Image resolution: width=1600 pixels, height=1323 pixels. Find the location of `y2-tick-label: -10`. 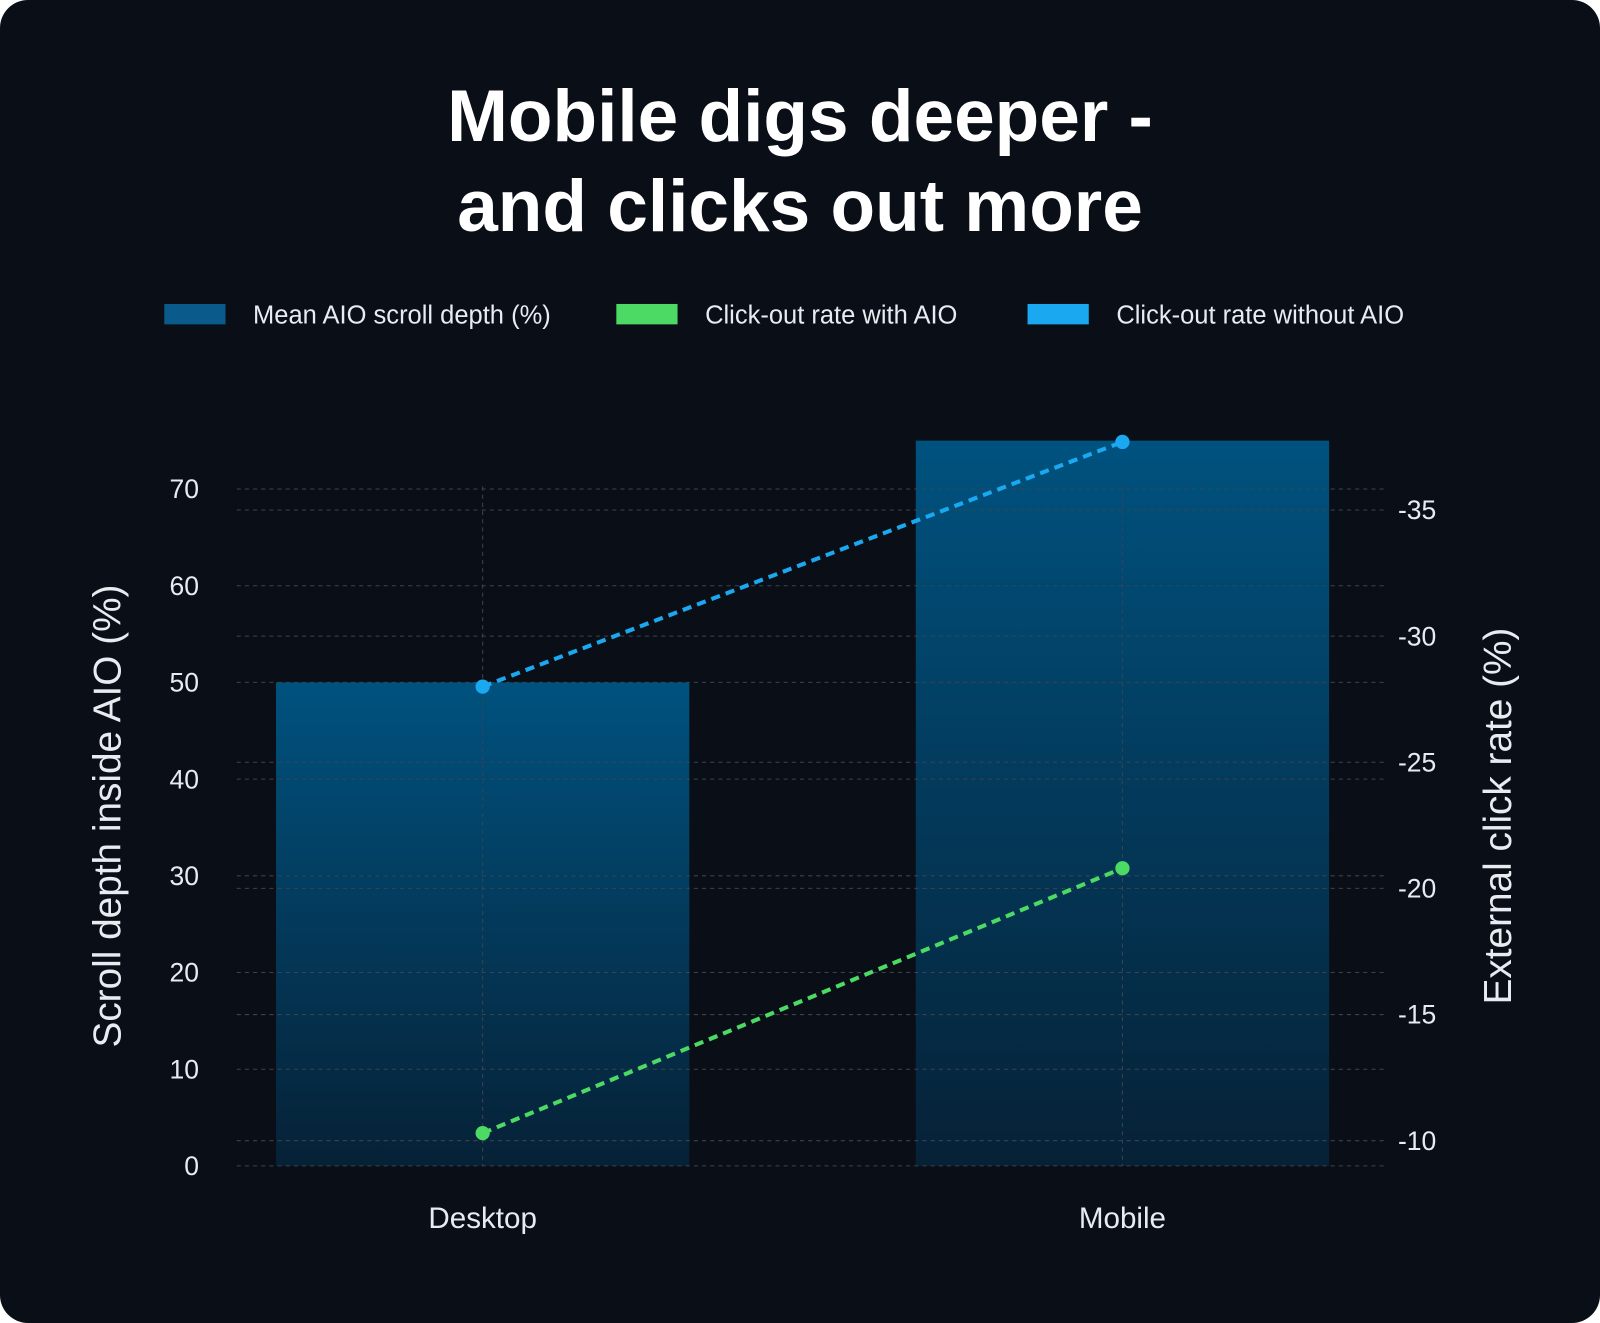

y2-tick-label: -10 is located at coordinates (1417, 1141).